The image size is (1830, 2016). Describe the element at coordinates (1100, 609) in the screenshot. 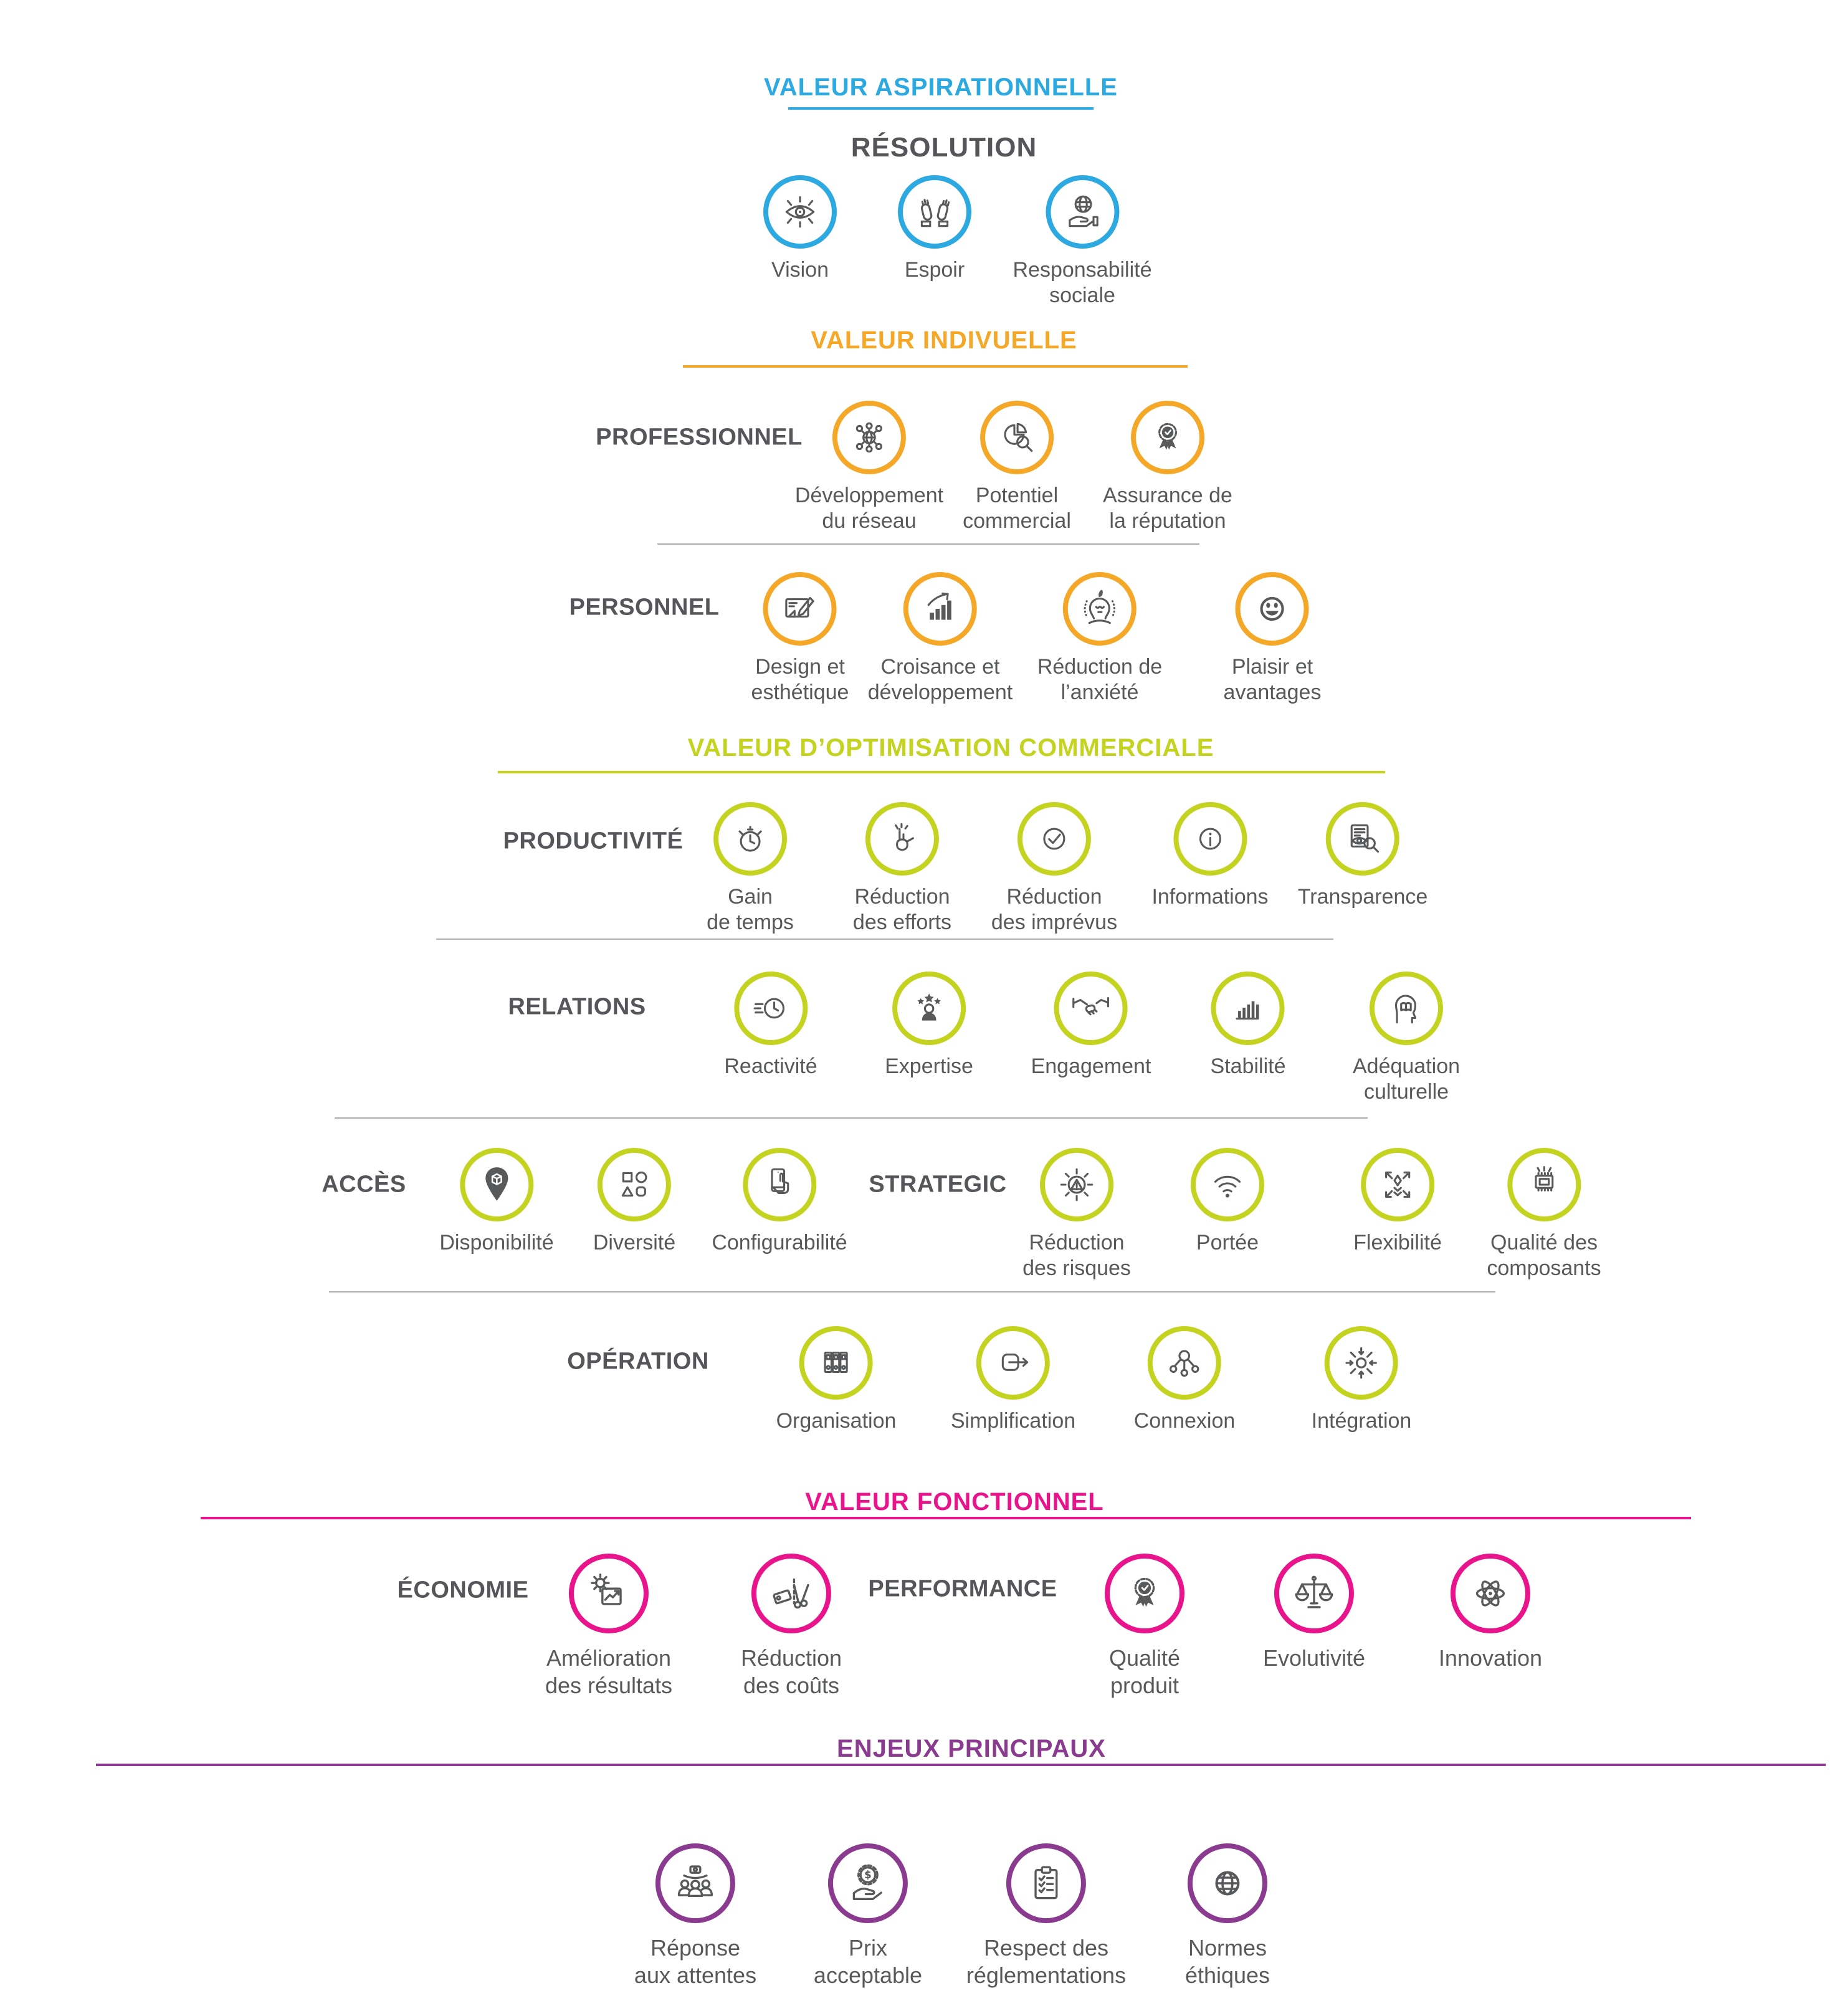

I see `anxiete-circle` at that location.